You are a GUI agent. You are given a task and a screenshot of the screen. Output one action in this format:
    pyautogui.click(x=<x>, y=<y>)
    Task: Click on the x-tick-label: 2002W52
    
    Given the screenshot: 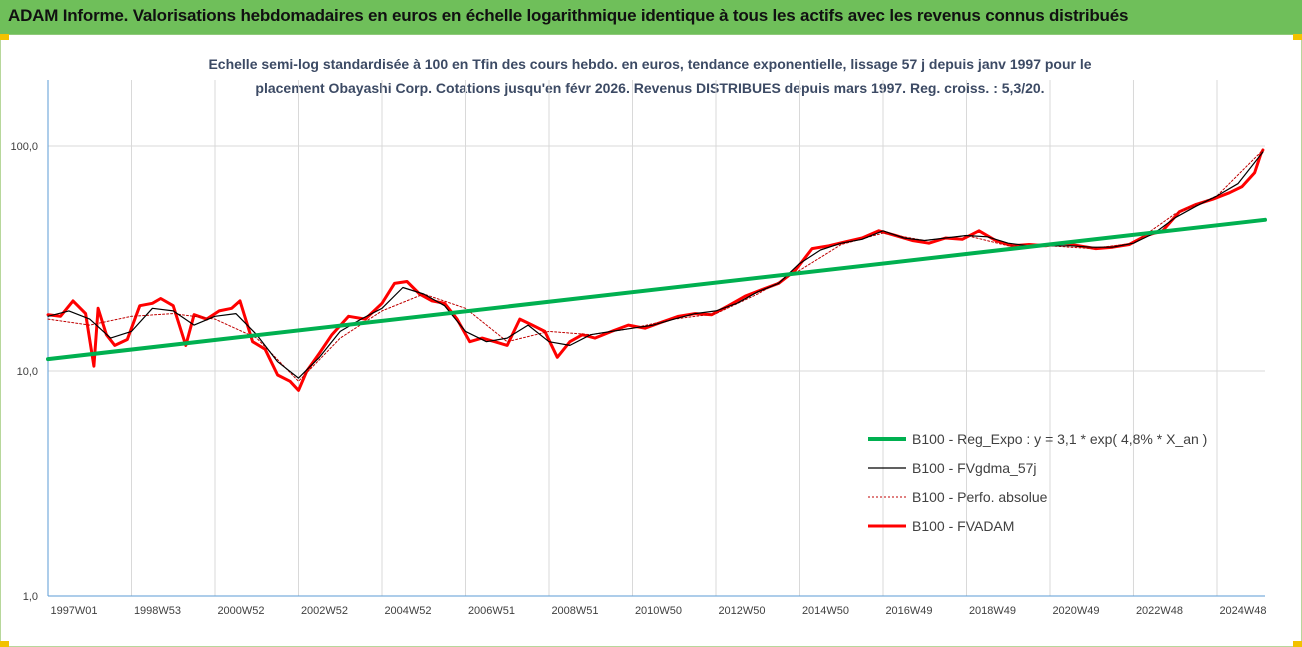 What is the action you would take?
    pyautogui.click(x=324, y=611)
    